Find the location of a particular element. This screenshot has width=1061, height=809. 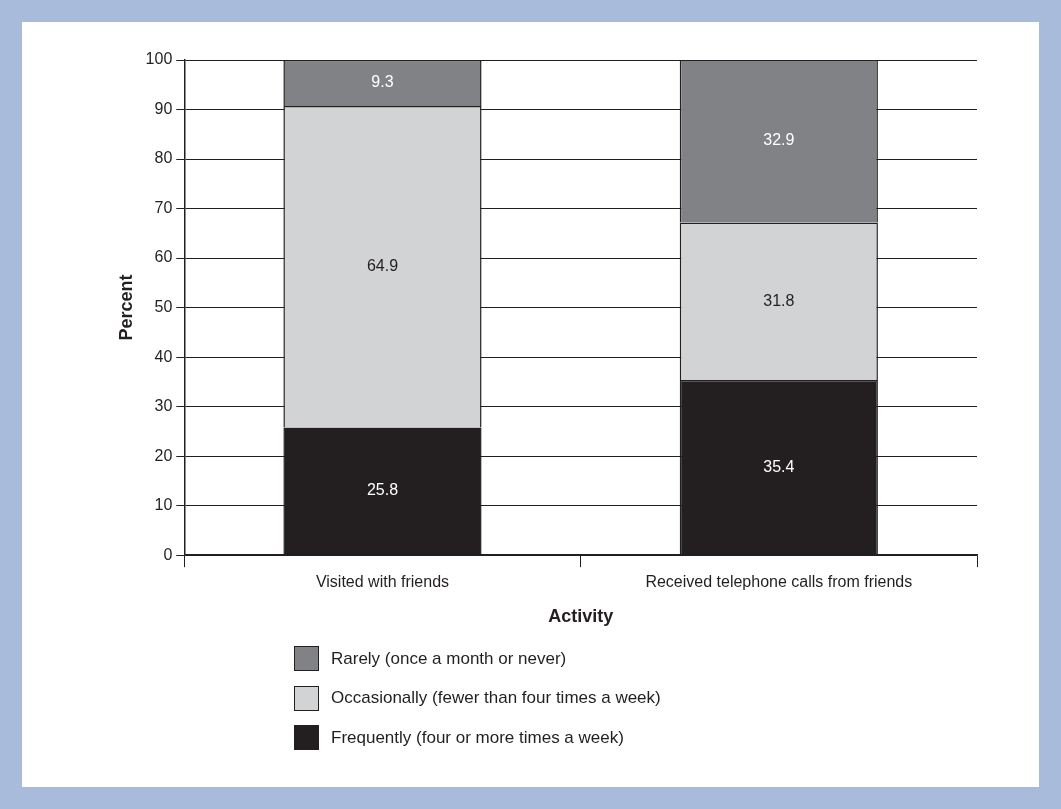

data-label: 32.9 is located at coordinates (779, 140).